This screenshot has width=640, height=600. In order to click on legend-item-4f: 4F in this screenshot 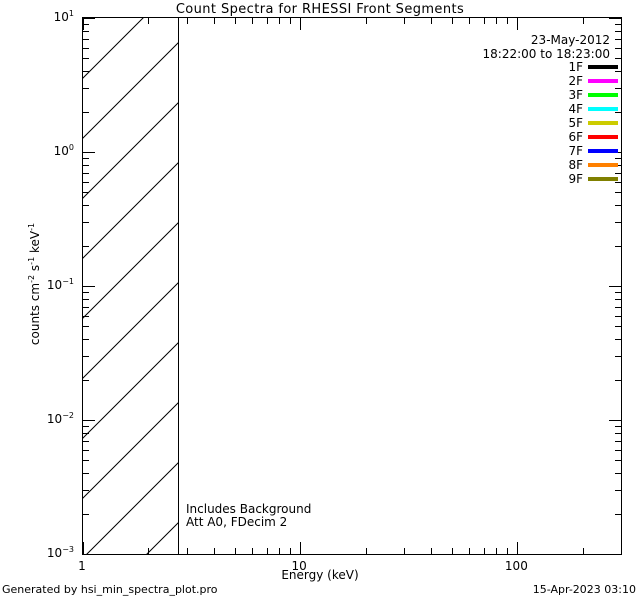, I will do `click(569, 109)`.